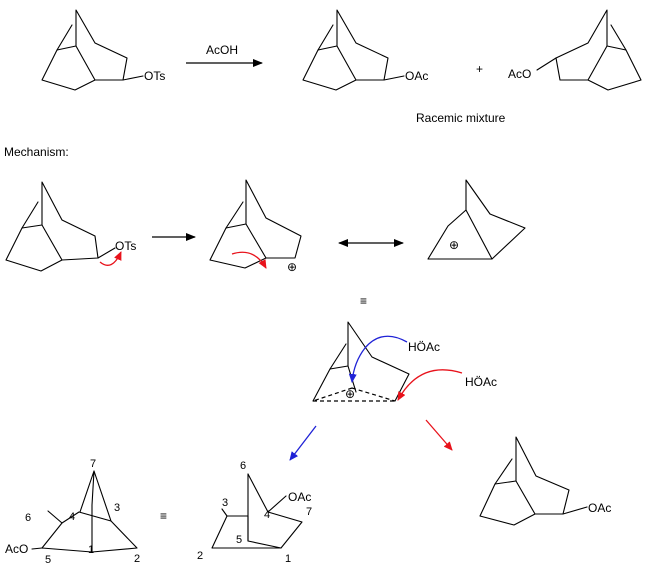 This screenshot has height=565, width=652. Describe the element at coordinates (249, 260) in the screenshot. I see `sigma-shift-arrow` at that location.